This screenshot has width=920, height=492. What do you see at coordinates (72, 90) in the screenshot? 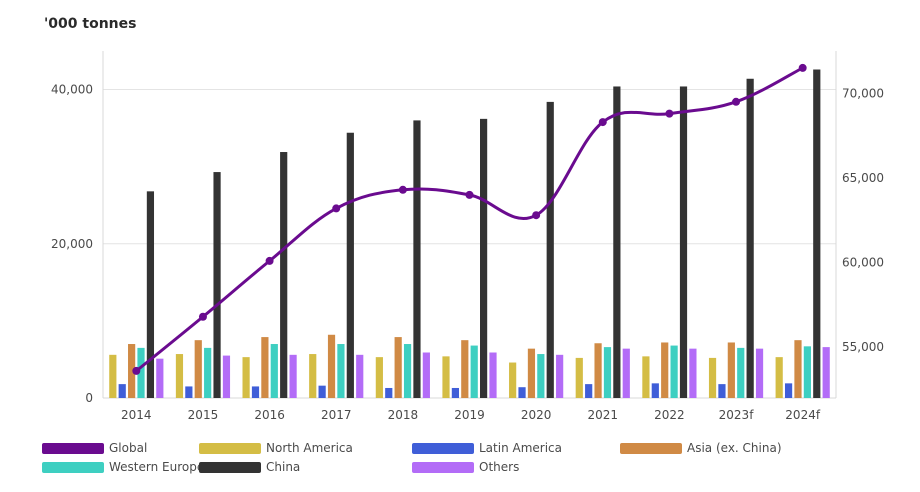
I see `y-left-tick-label: 40,000` at bounding box center [72, 90].